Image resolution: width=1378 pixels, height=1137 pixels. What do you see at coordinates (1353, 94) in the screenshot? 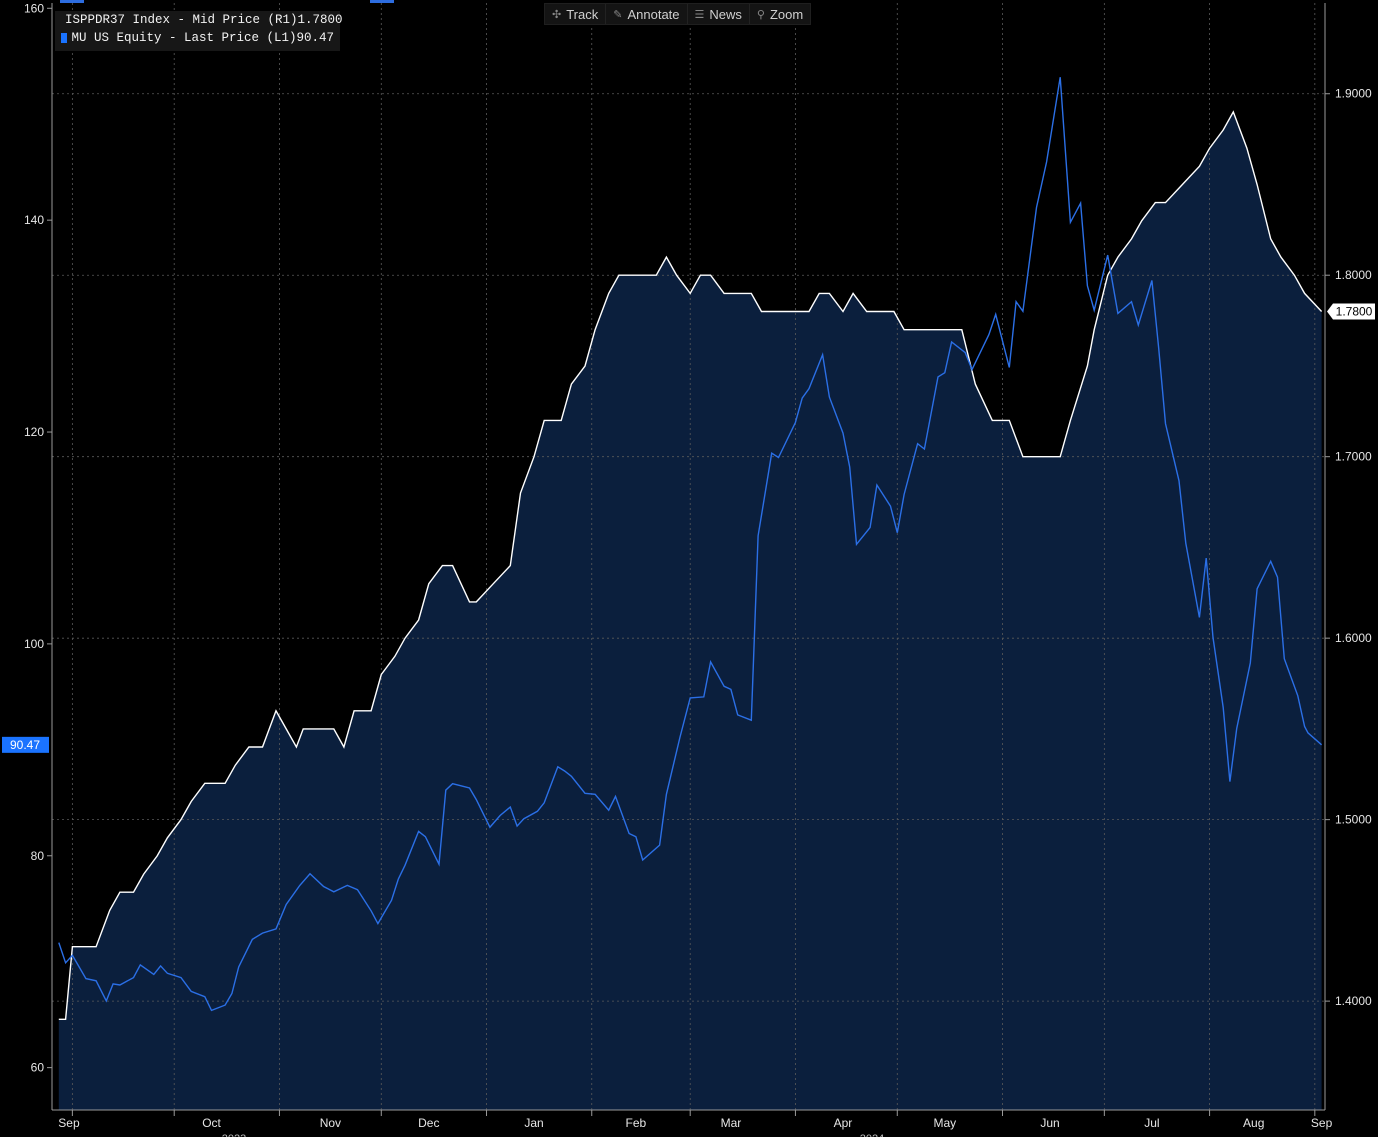
I see `right-tick-label: 1.9000` at bounding box center [1353, 94].